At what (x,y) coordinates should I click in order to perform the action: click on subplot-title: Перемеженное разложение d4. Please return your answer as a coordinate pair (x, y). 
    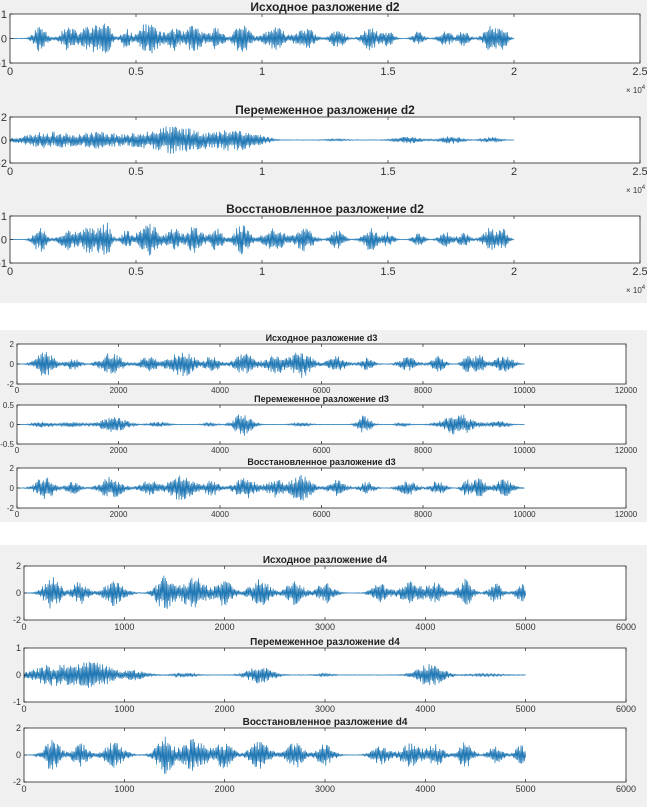
    Looking at the image, I should click on (325, 642).